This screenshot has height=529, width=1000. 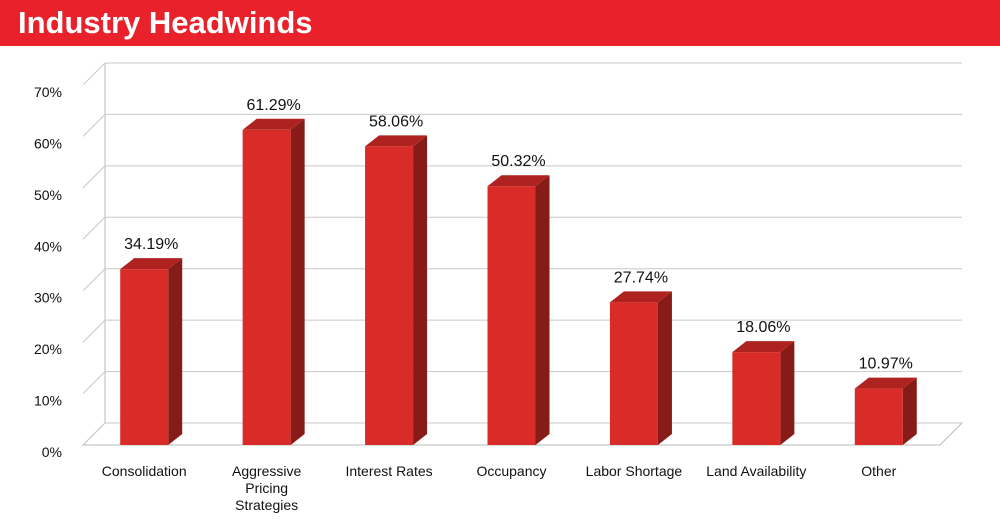 I want to click on x-tick-label: Land Availability, so click(x=756, y=471).